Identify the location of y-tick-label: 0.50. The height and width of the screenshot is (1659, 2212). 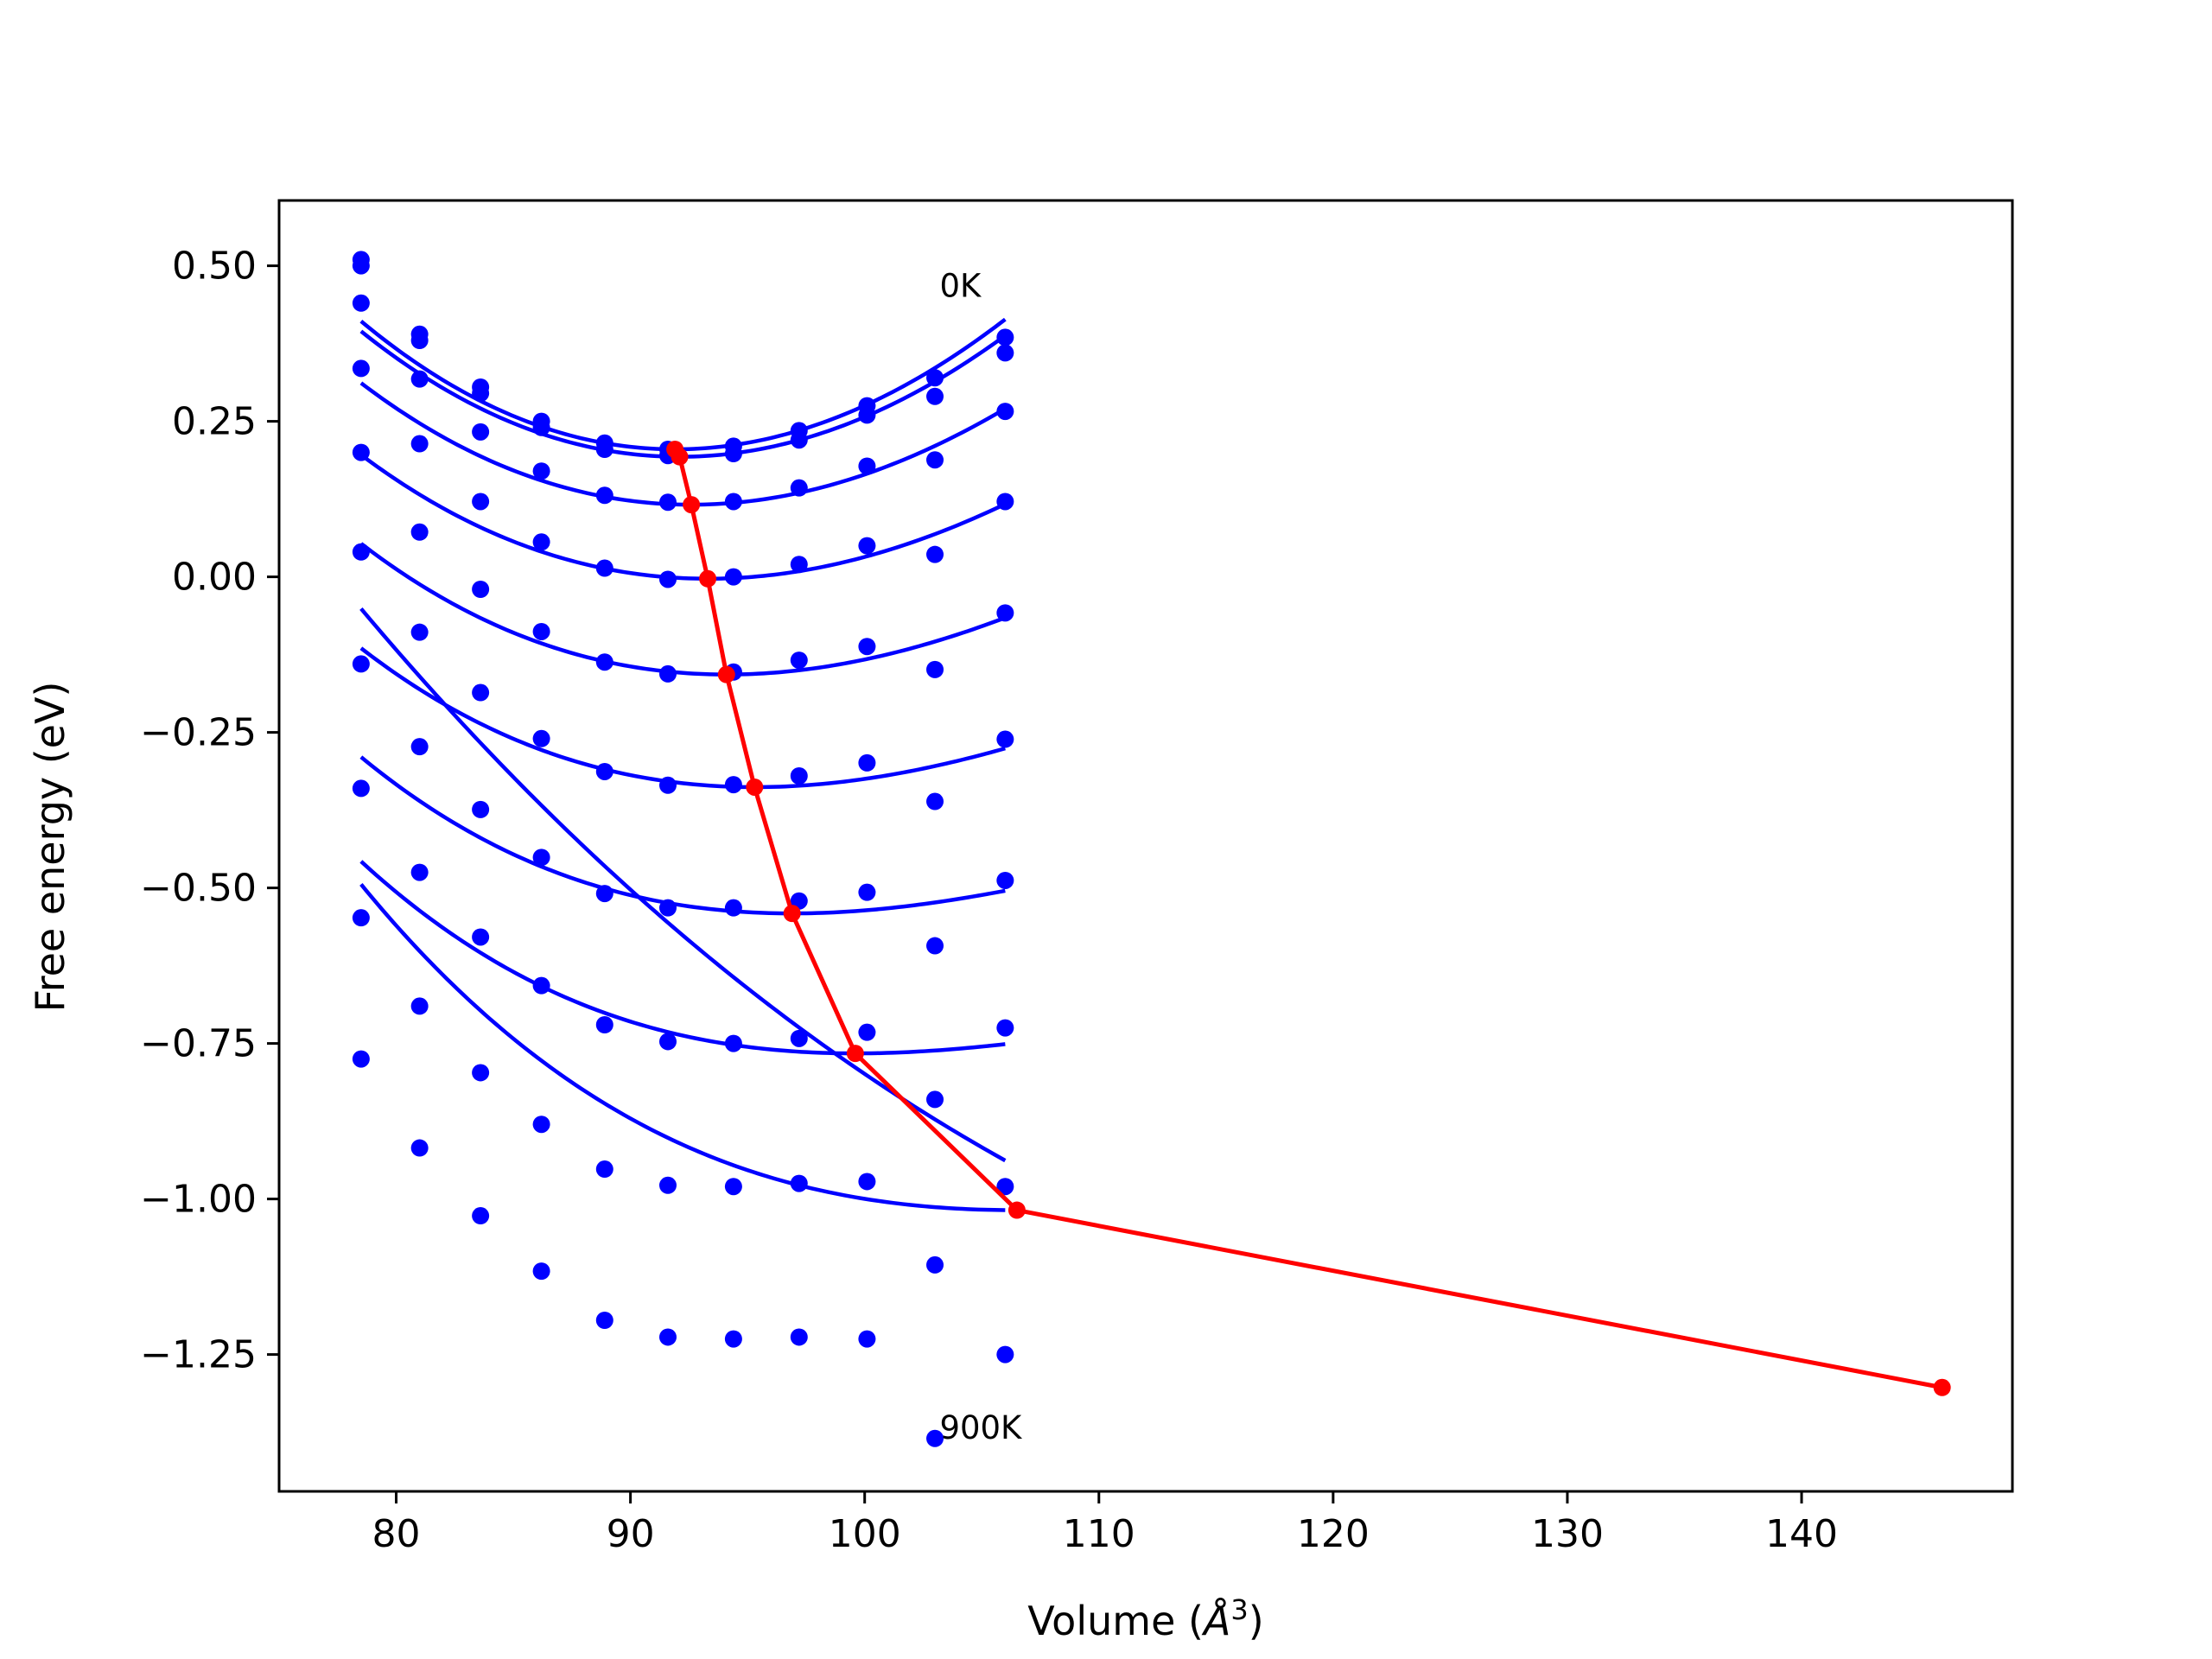
(214, 267).